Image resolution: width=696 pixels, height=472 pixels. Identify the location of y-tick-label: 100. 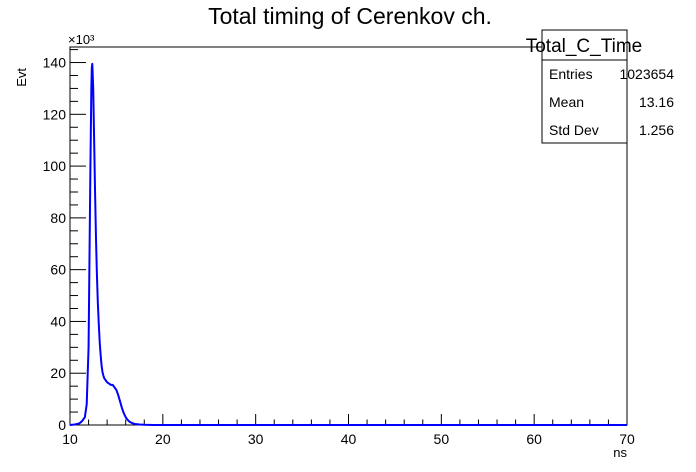
(55, 166).